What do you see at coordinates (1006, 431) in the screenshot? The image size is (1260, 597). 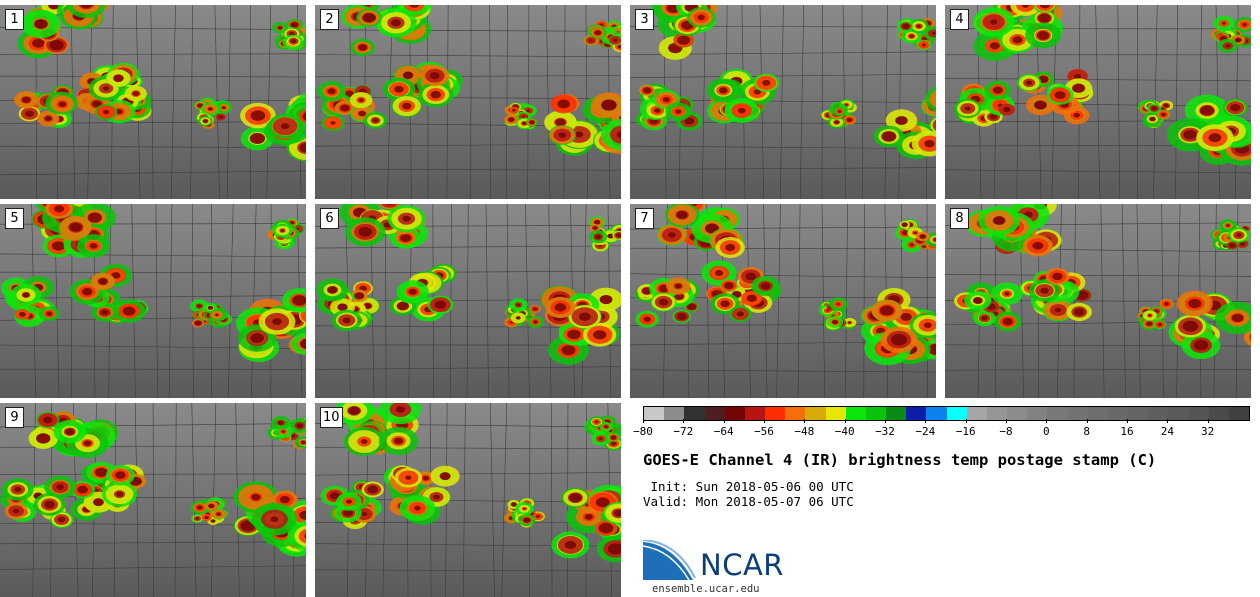 I see `colorbar-tick-label: −8` at bounding box center [1006, 431].